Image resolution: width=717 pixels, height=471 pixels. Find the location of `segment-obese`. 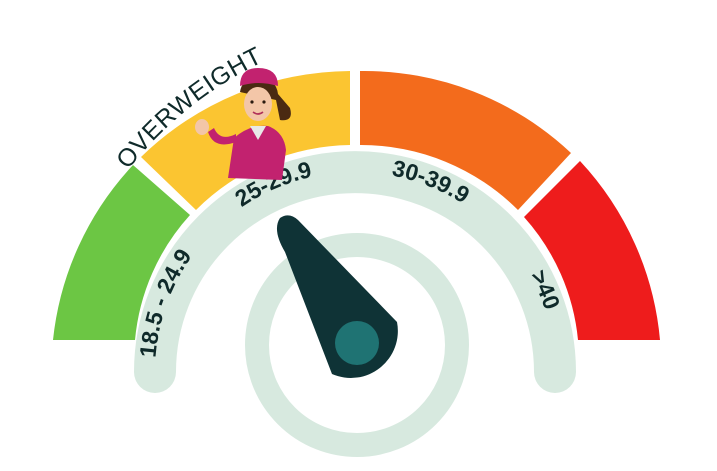

segment-obese is located at coordinates (465, 140).